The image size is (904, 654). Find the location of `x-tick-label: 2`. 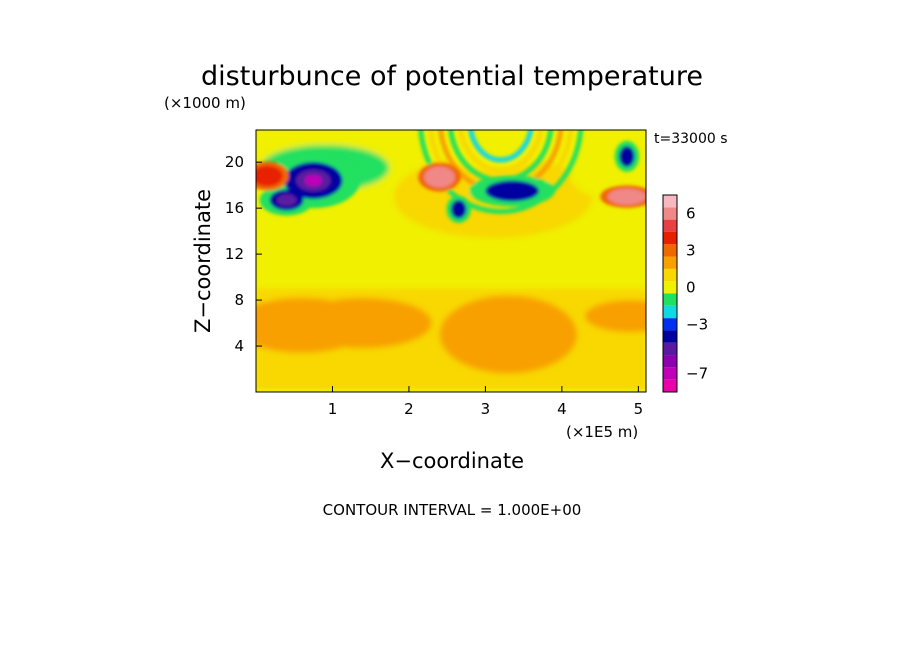

x-tick-label: 2 is located at coordinates (409, 409).